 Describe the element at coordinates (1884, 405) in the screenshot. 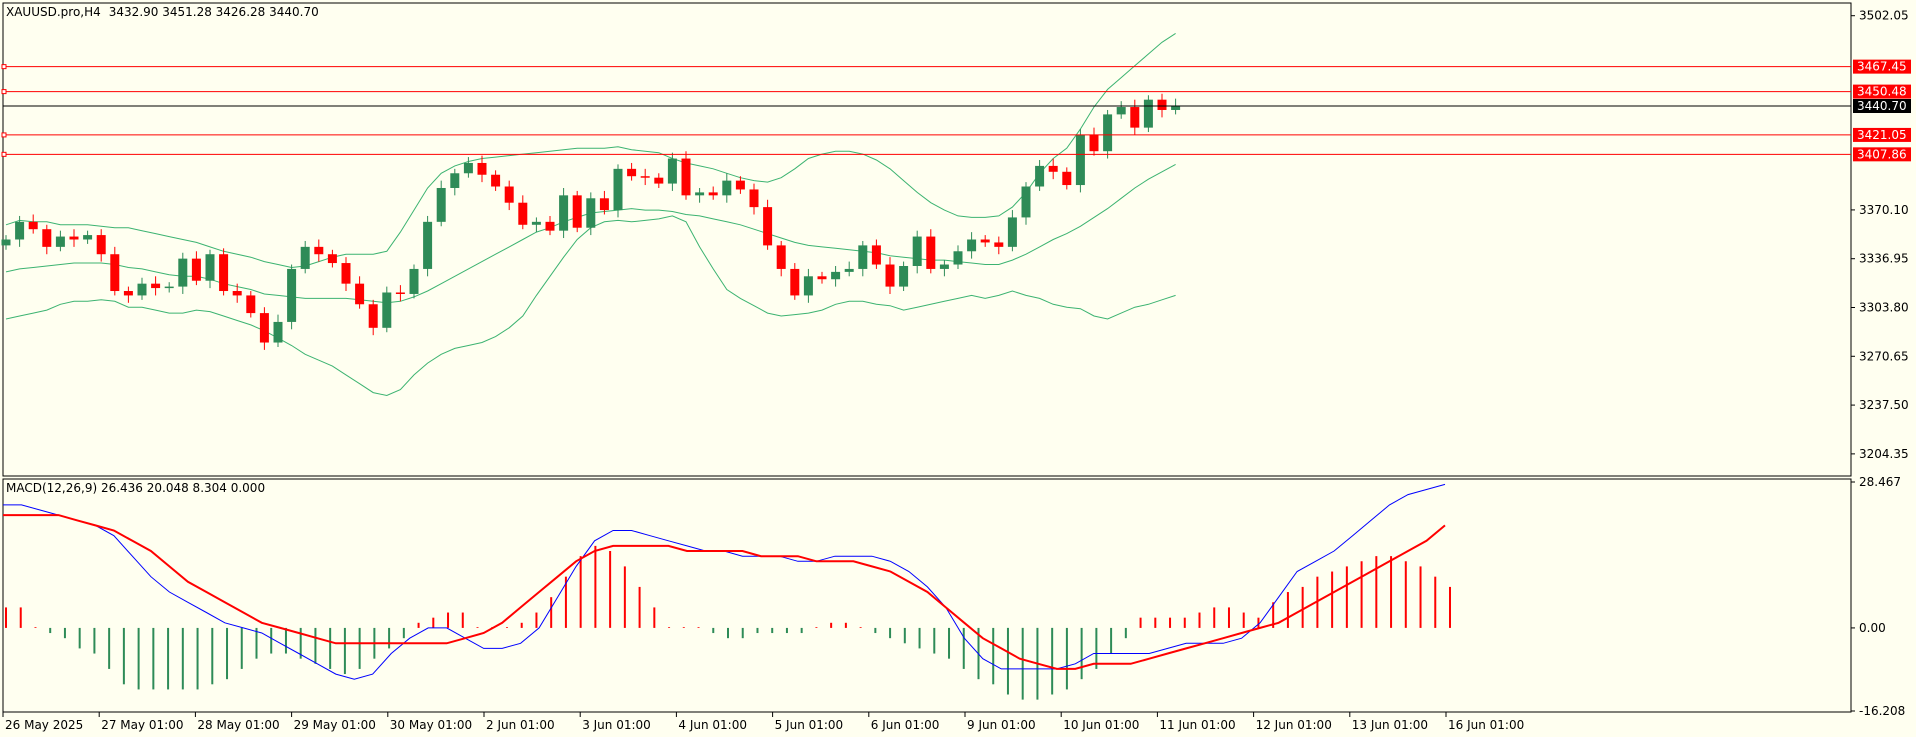

I see `price-tick-label: 3237.50` at that location.